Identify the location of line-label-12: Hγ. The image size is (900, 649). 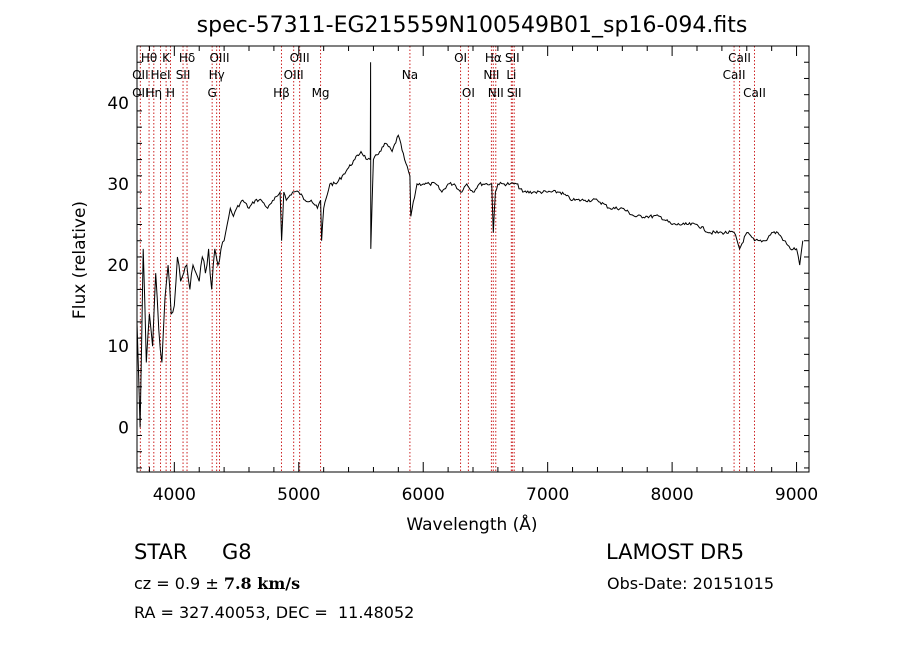
(217, 75).